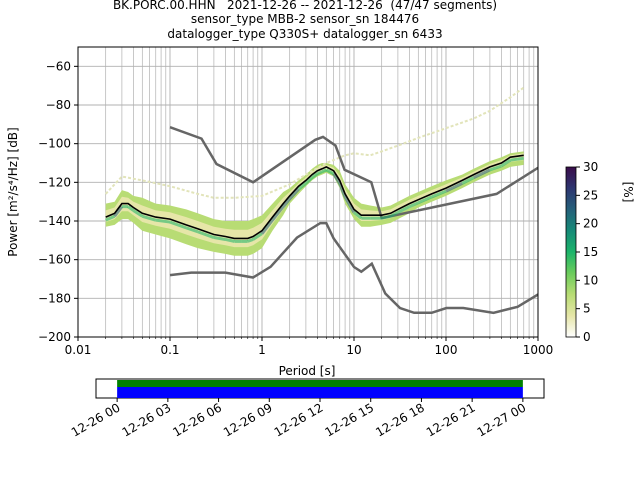 This screenshot has width=640, height=480. What do you see at coordinates (54, 144) in the screenshot?
I see `y-tick-label: −100` at bounding box center [54, 144].